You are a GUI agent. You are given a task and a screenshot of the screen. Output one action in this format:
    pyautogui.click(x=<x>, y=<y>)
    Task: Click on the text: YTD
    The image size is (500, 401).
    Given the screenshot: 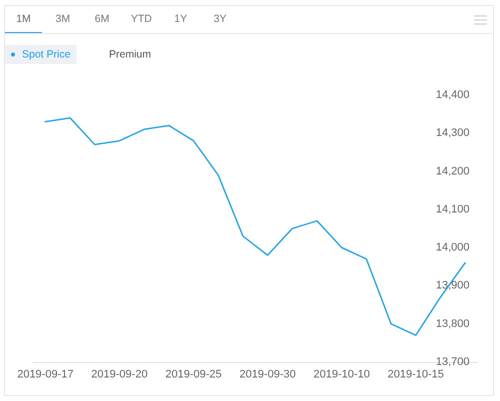 What is the action you would take?
    pyautogui.click(x=141, y=19)
    